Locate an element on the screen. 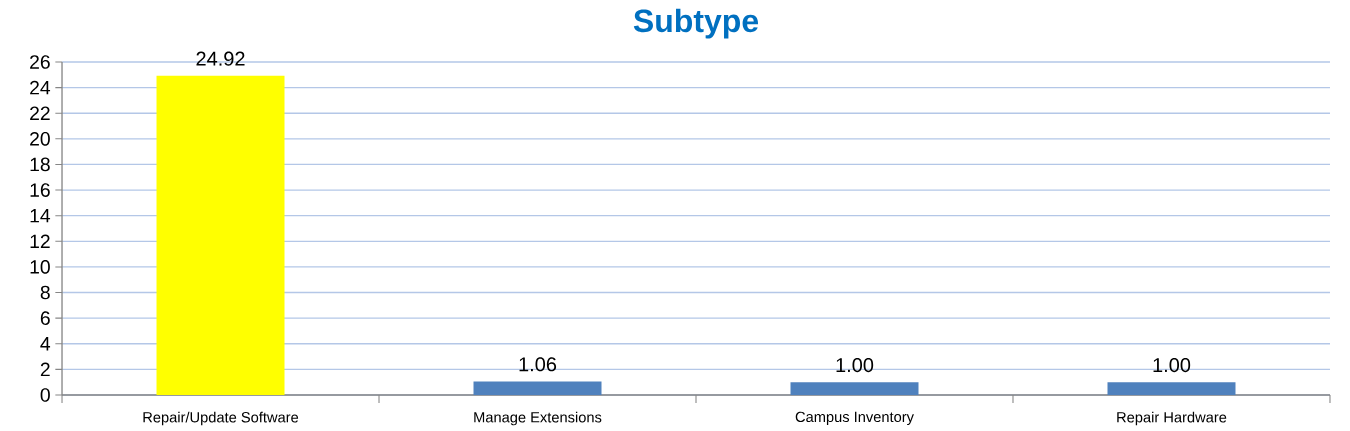  y-tick-label: 24 is located at coordinates (40, 87).